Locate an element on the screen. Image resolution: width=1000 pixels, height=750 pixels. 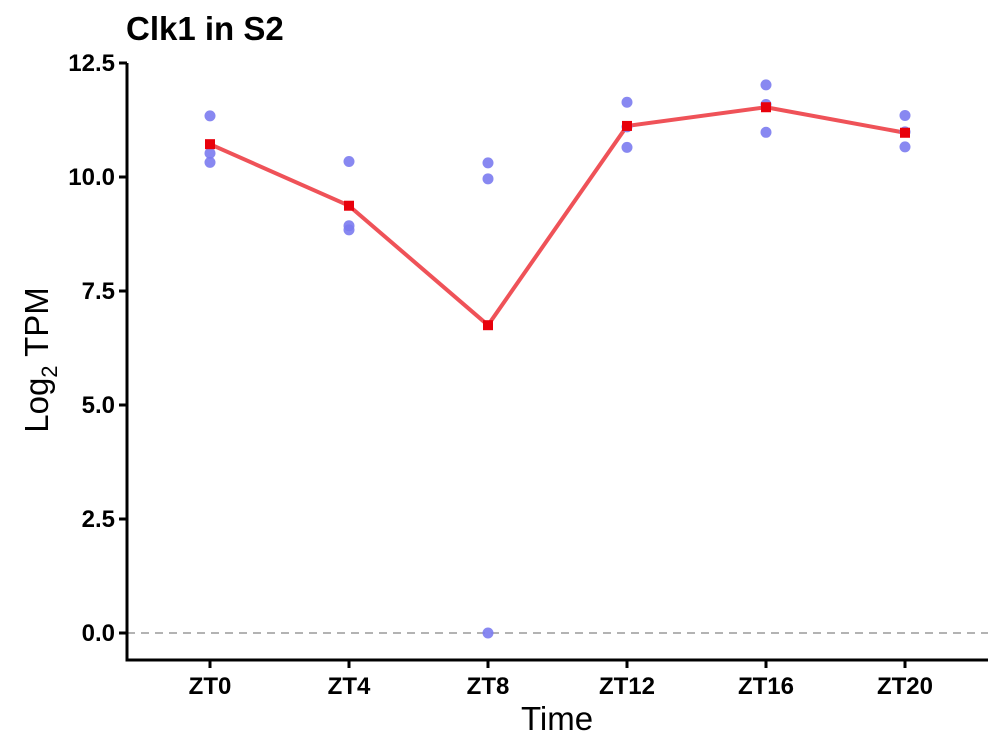
y-axis-title: Log2 TPM is located at coordinates (40, 360).